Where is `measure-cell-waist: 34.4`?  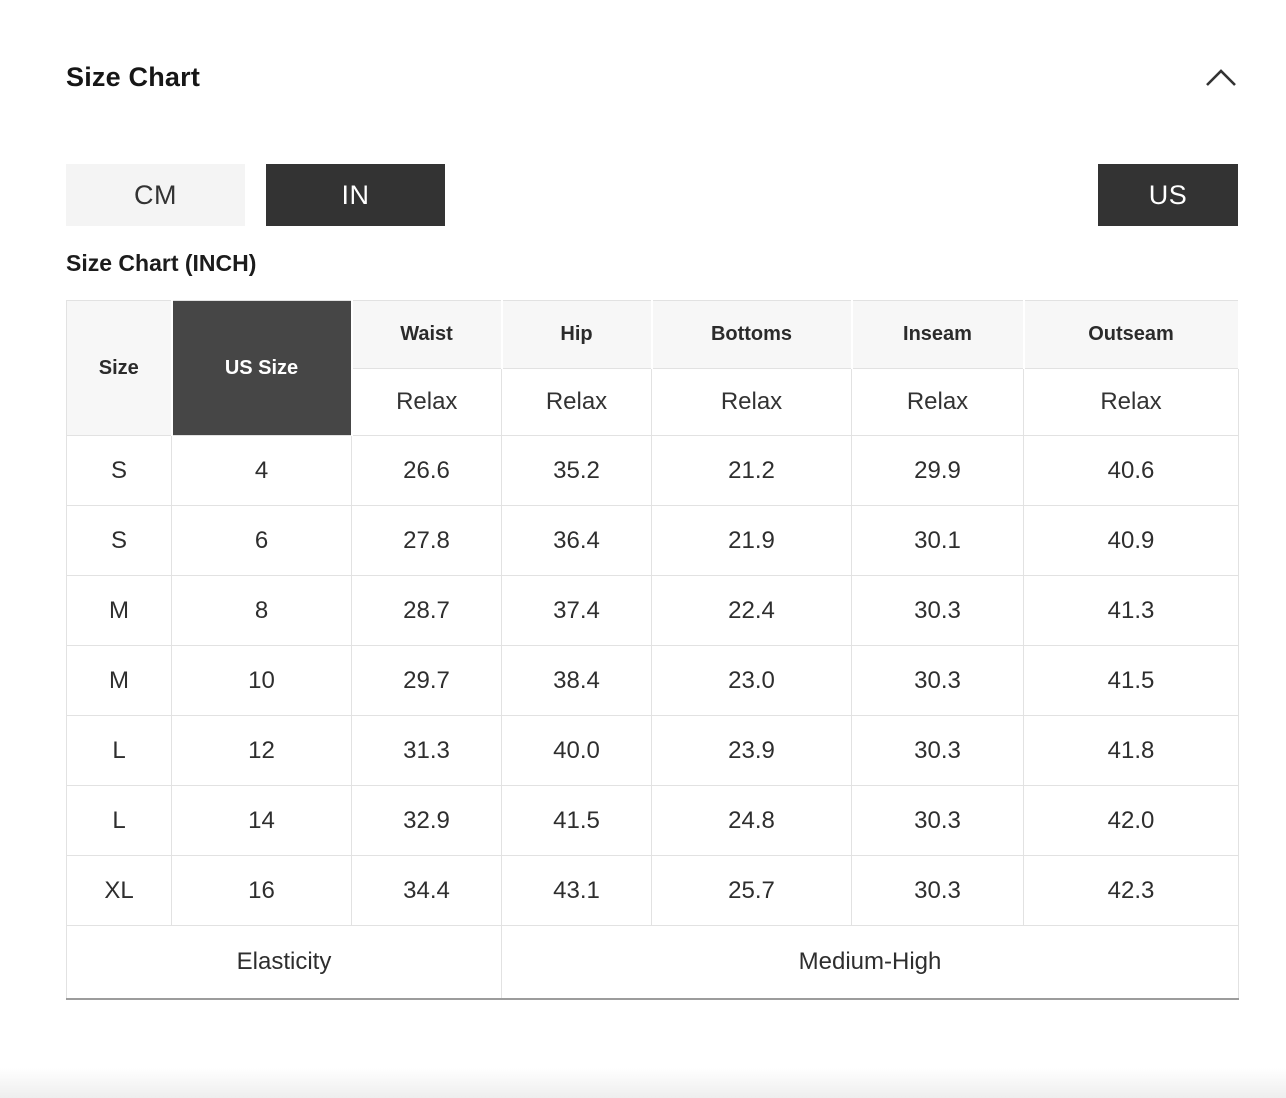 measure-cell-waist: 34.4 is located at coordinates (426, 890).